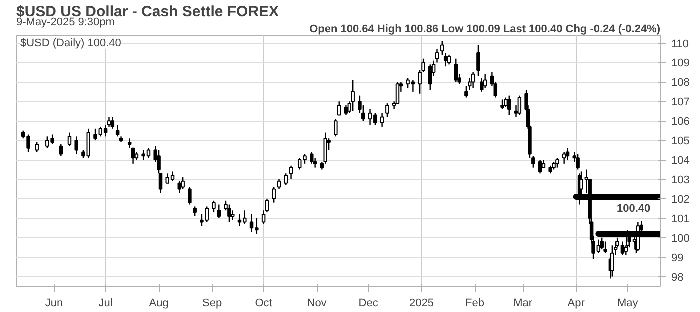 This screenshot has height=312, width=700. I want to click on text: Open 100.64 High 100.86 Low 100.09 Last 100.40 Chg -0.24 (-0.24%), so click(485, 30).